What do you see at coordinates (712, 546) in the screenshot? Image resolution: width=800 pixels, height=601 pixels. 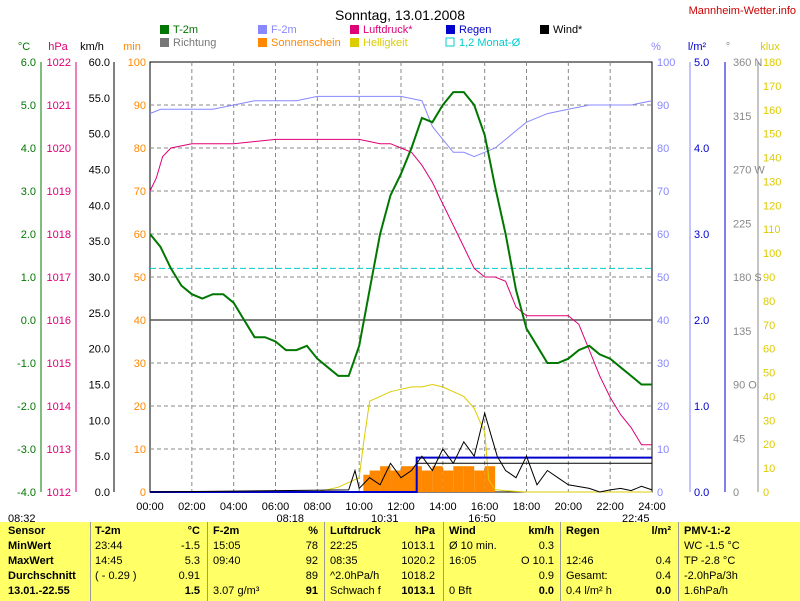 I see `summary-value: WC -1.5 °C` at bounding box center [712, 546].